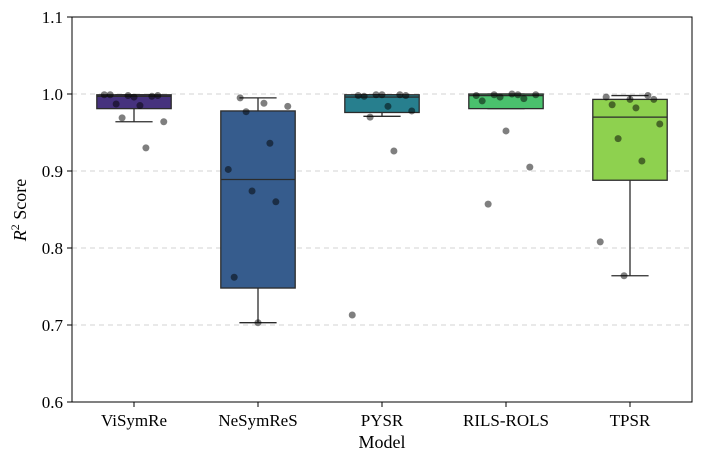 The width and height of the screenshot is (701, 463). I want to click on x-tick-label: PYSR, so click(382, 420).